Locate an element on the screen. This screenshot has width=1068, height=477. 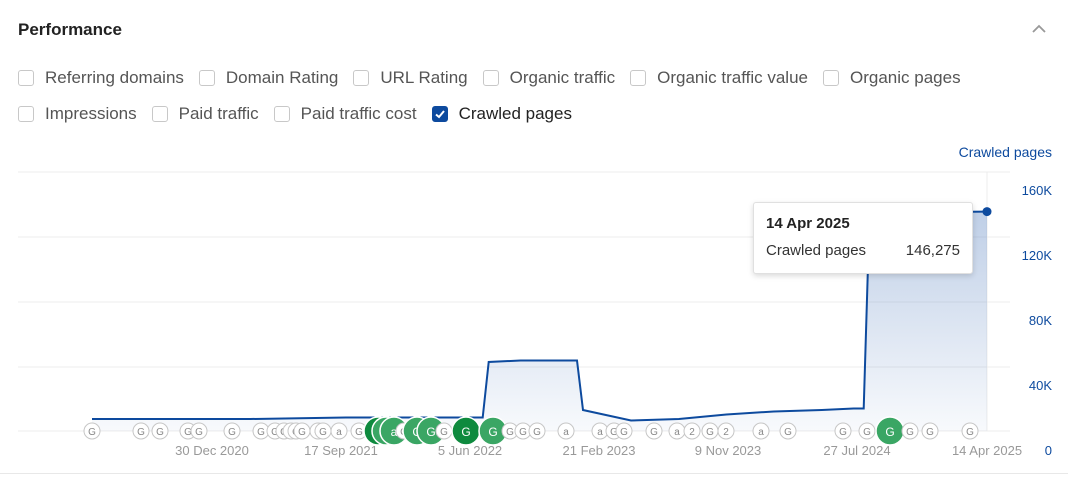
filter-organic-traffic-value: Organic traffic value is located at coordinates (719, 78).